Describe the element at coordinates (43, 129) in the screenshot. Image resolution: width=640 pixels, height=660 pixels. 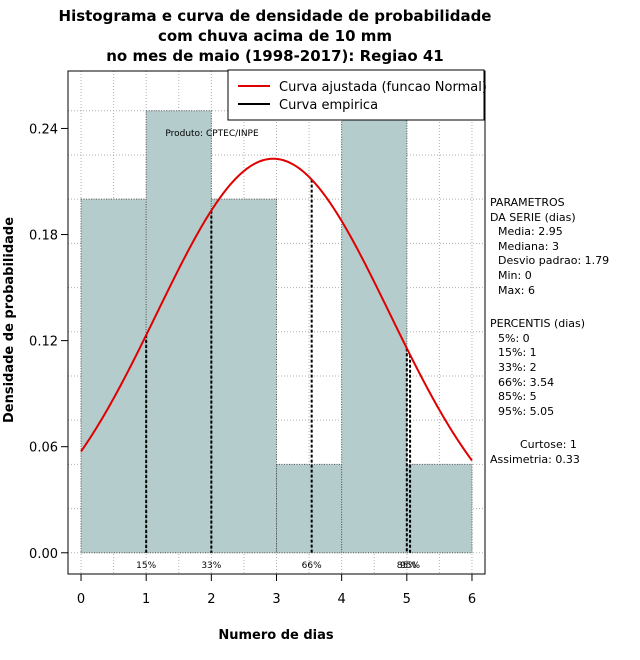
I see `y-tick-label-4: 0.24` at that location.